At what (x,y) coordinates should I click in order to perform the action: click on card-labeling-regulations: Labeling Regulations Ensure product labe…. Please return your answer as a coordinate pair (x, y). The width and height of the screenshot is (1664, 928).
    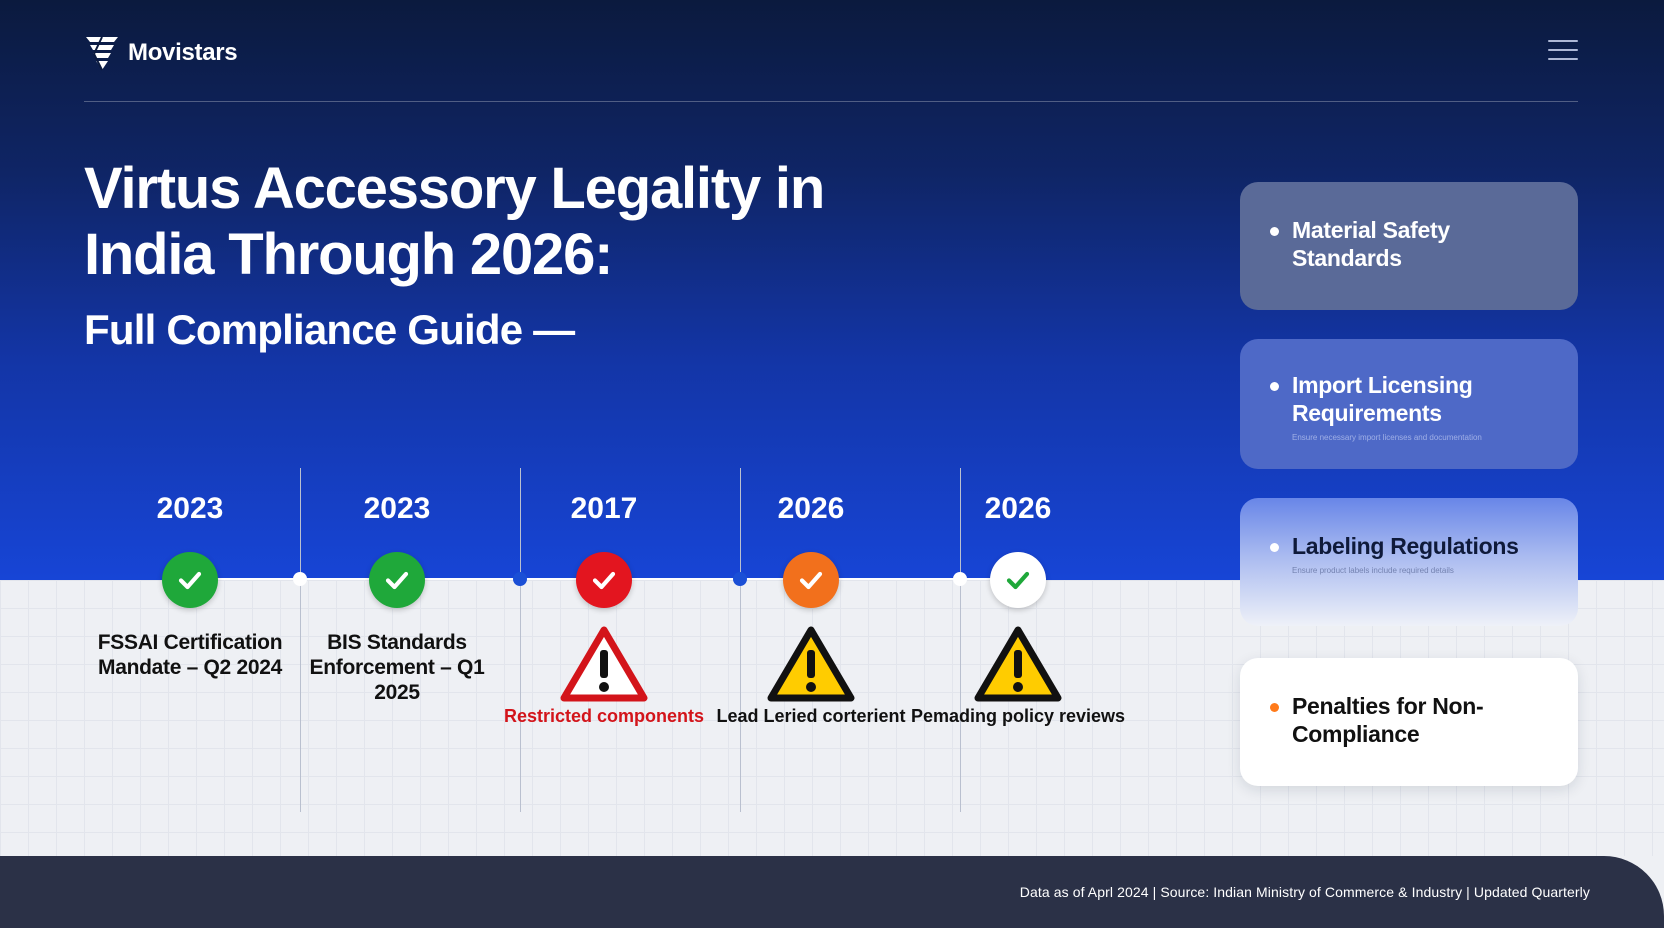
    Looking at the image, I should click on (1409, 562).